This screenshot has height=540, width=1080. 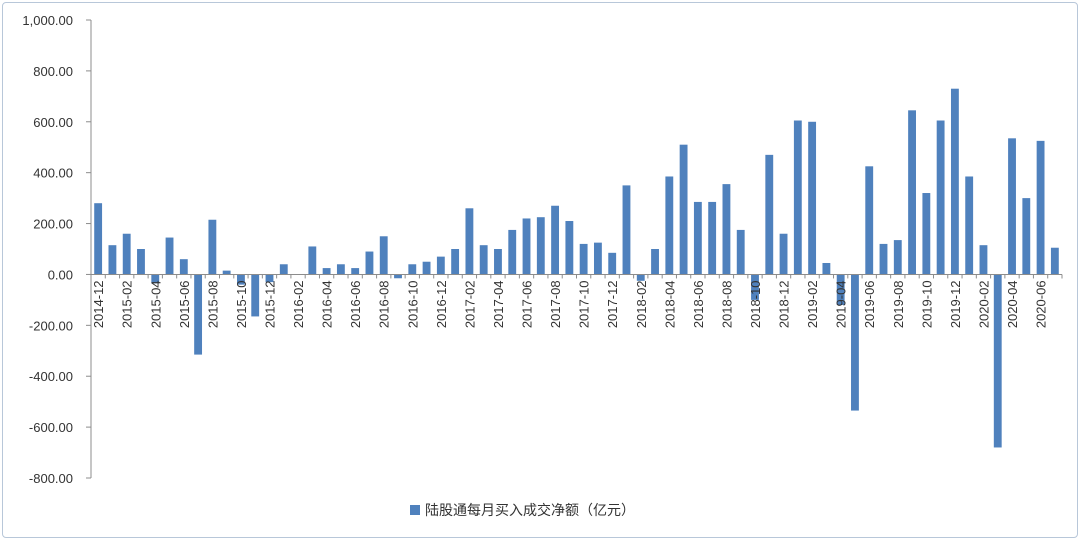 I want to click on y-tick-label: -600.00, so click(x=51, y=427).